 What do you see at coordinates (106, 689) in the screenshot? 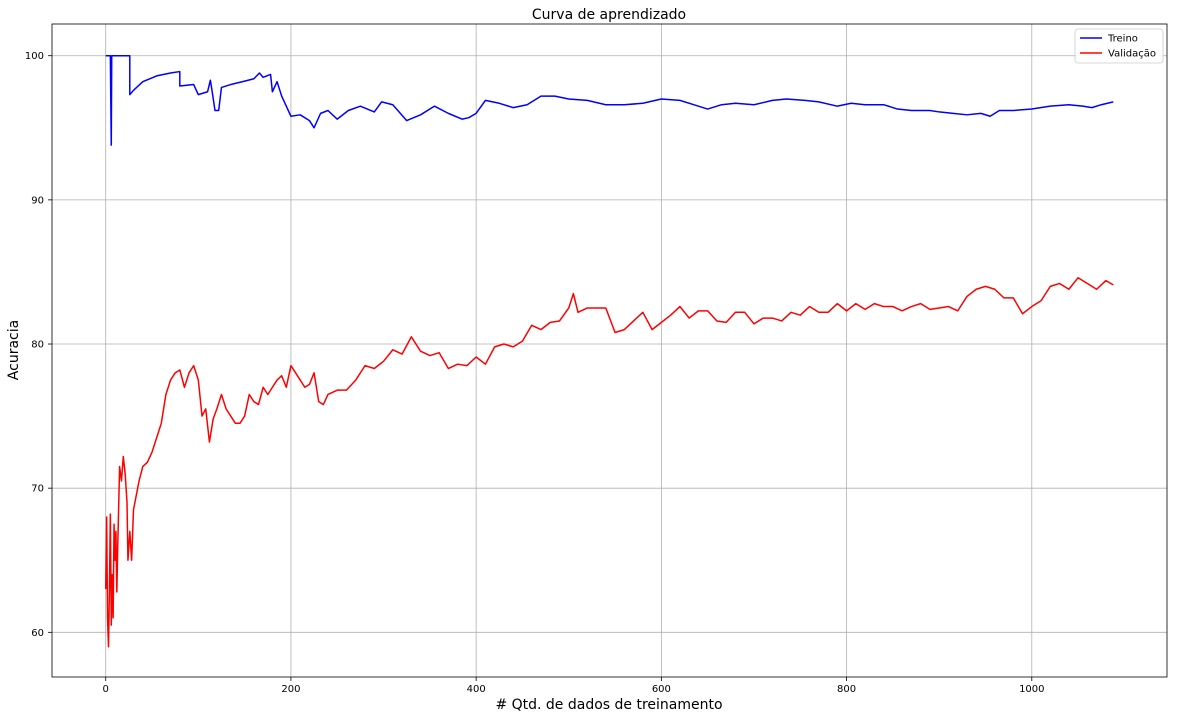
I see `x-tick-label: 0` at bounding box center [106, 689].